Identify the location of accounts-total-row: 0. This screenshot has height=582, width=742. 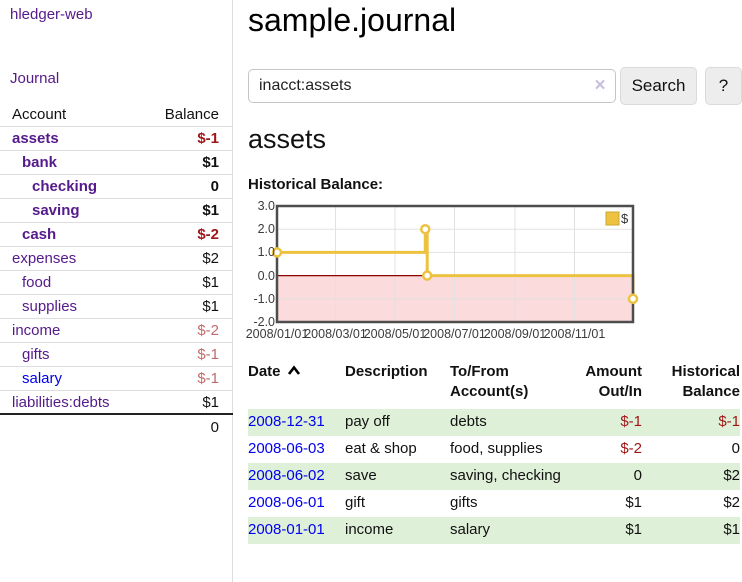
(116, 427).